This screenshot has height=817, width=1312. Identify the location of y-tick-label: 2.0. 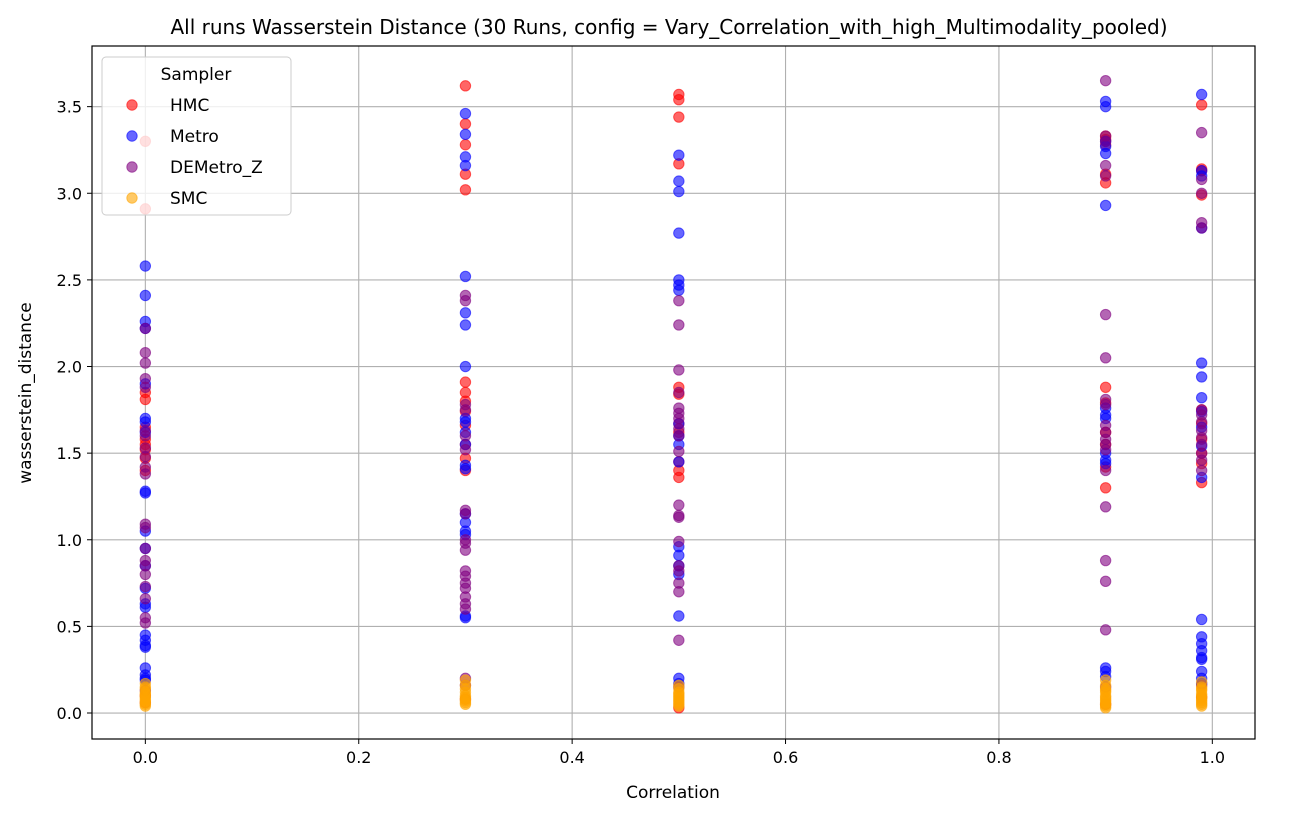
(69, 367).